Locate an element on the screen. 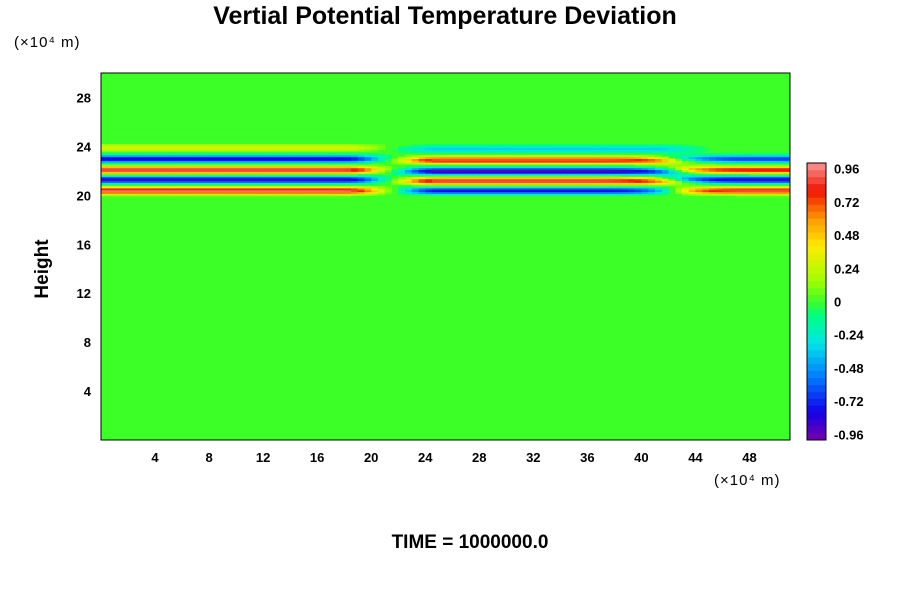  colorbar-segment is located at coordinates (816, 270).